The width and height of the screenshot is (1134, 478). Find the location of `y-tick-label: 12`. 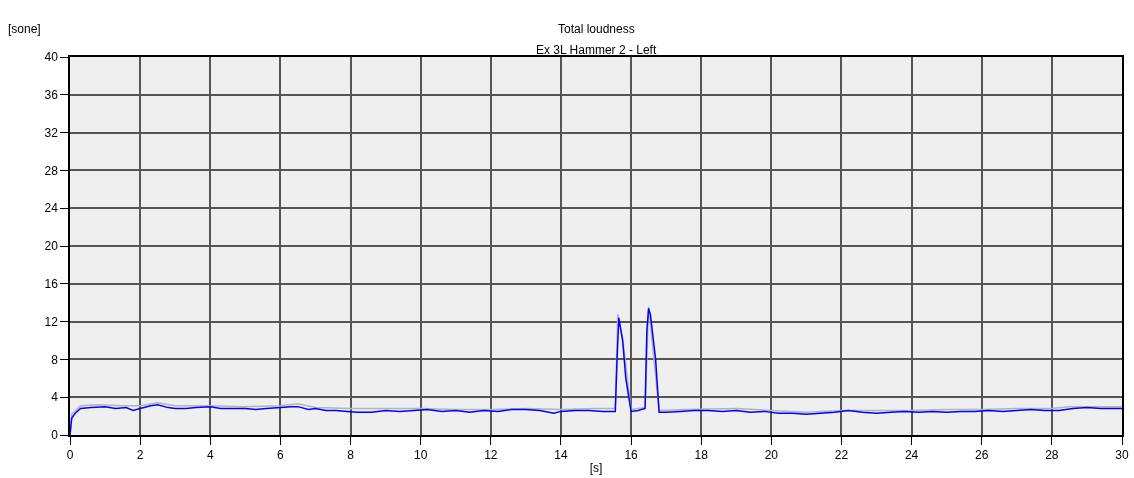

y-tick-label: 12 is located at coordinates (51, 321).